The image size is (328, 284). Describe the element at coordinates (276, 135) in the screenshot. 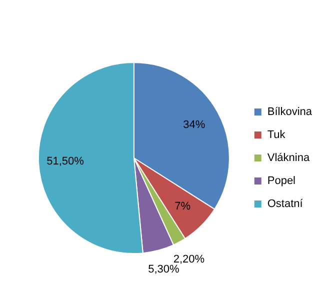

I see `legend-label: Tuk` at that location.